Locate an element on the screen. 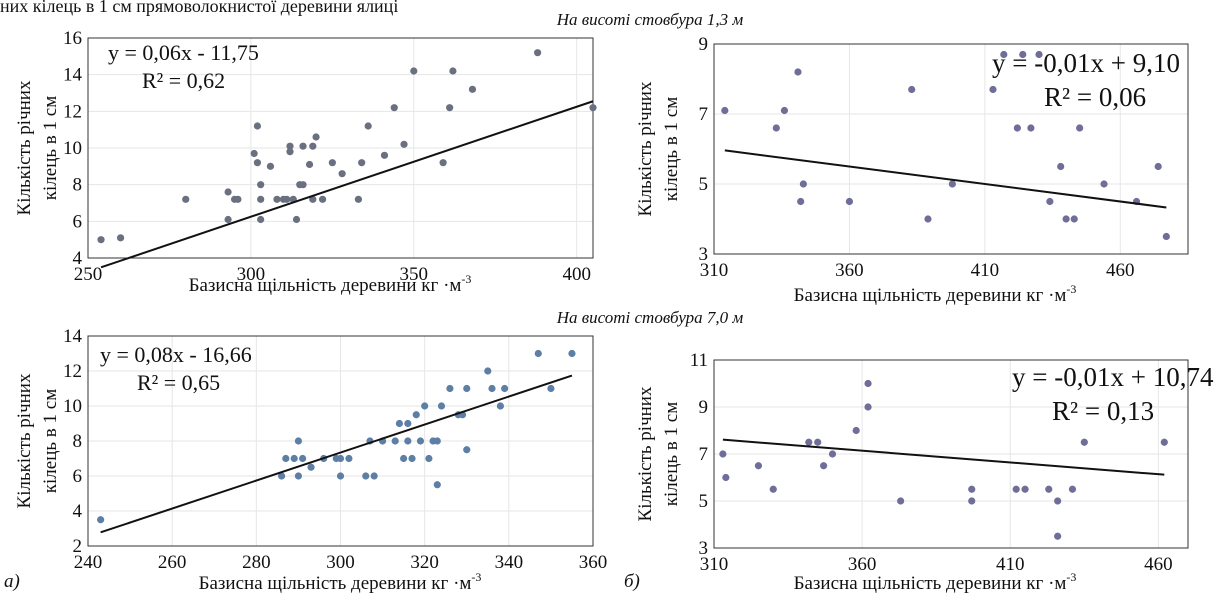  x-tick-label: 350 is located at coordinates (414, 274).